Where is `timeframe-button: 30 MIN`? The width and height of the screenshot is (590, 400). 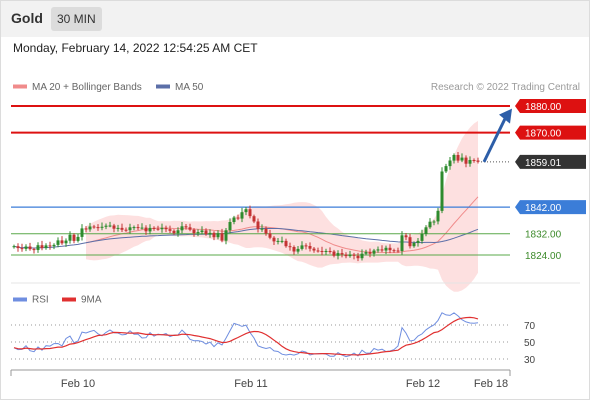 timeframe-button: 30 MIN is located at coordinates (76, 19).